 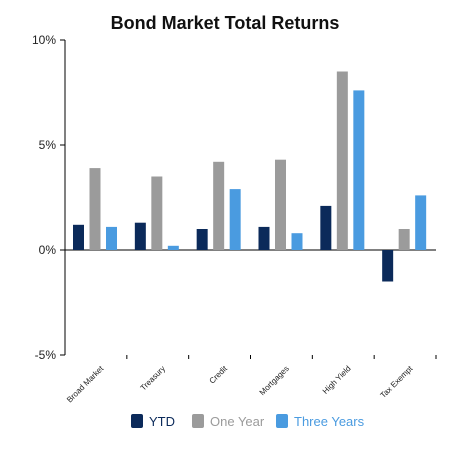 What do you see at coordinates (337, 380) in the screenshot?
I see `x-tick-label: High Yield` at bounding box center [337, 380].